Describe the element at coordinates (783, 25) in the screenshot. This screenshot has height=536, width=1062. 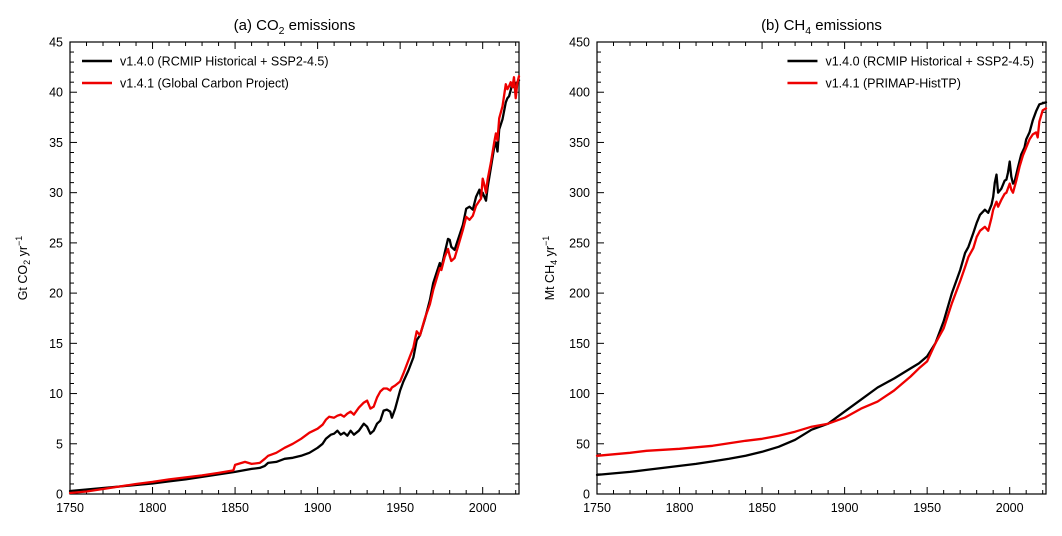
I see `chart-title-prefix: (b) CH` at that location.